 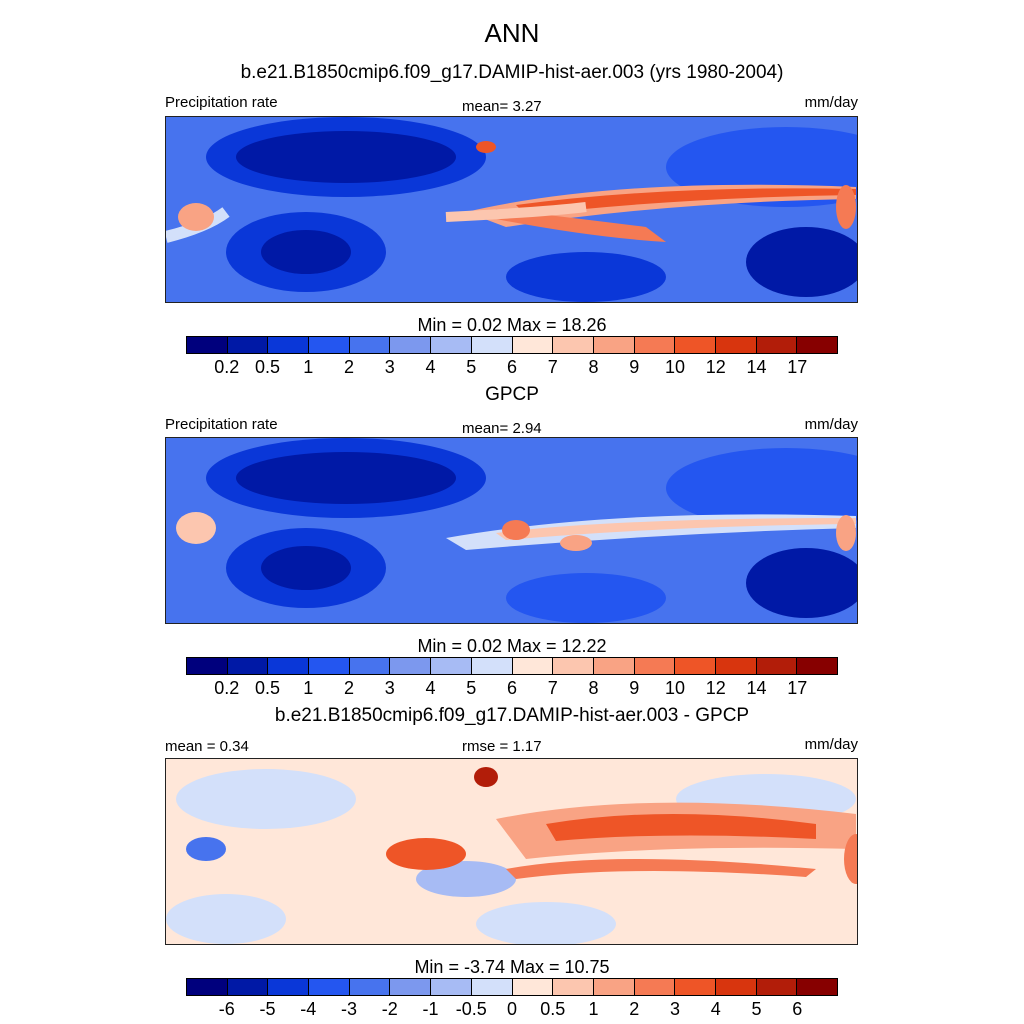 I want to click on colorbar-tick-label: -1, so click(x=430, y=1009).